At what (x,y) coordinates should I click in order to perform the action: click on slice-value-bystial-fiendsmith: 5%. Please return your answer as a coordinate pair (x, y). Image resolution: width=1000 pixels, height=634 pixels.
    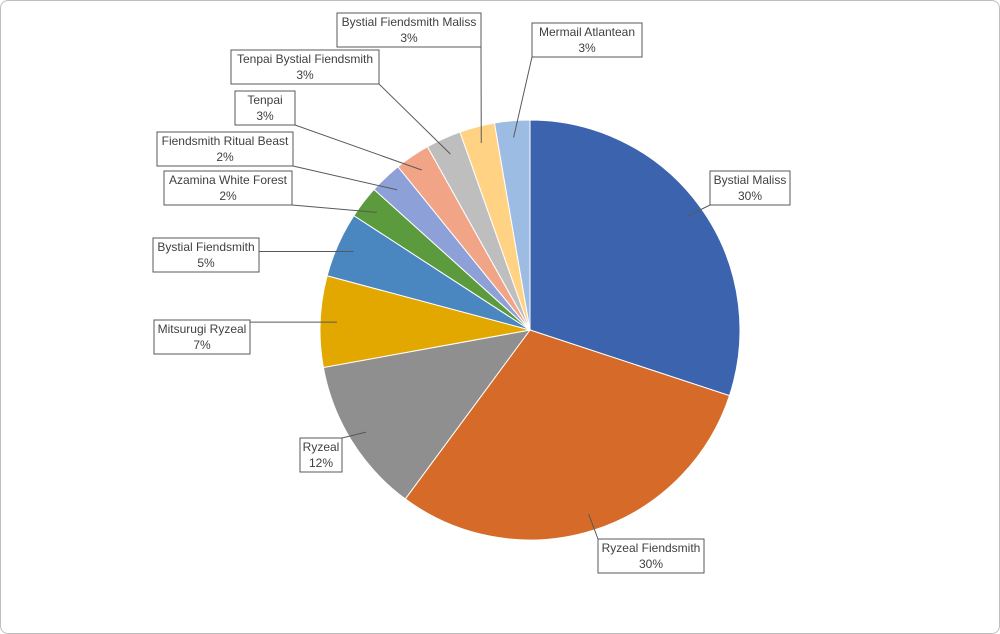
    Looking at the image, I should click on (206, 263).